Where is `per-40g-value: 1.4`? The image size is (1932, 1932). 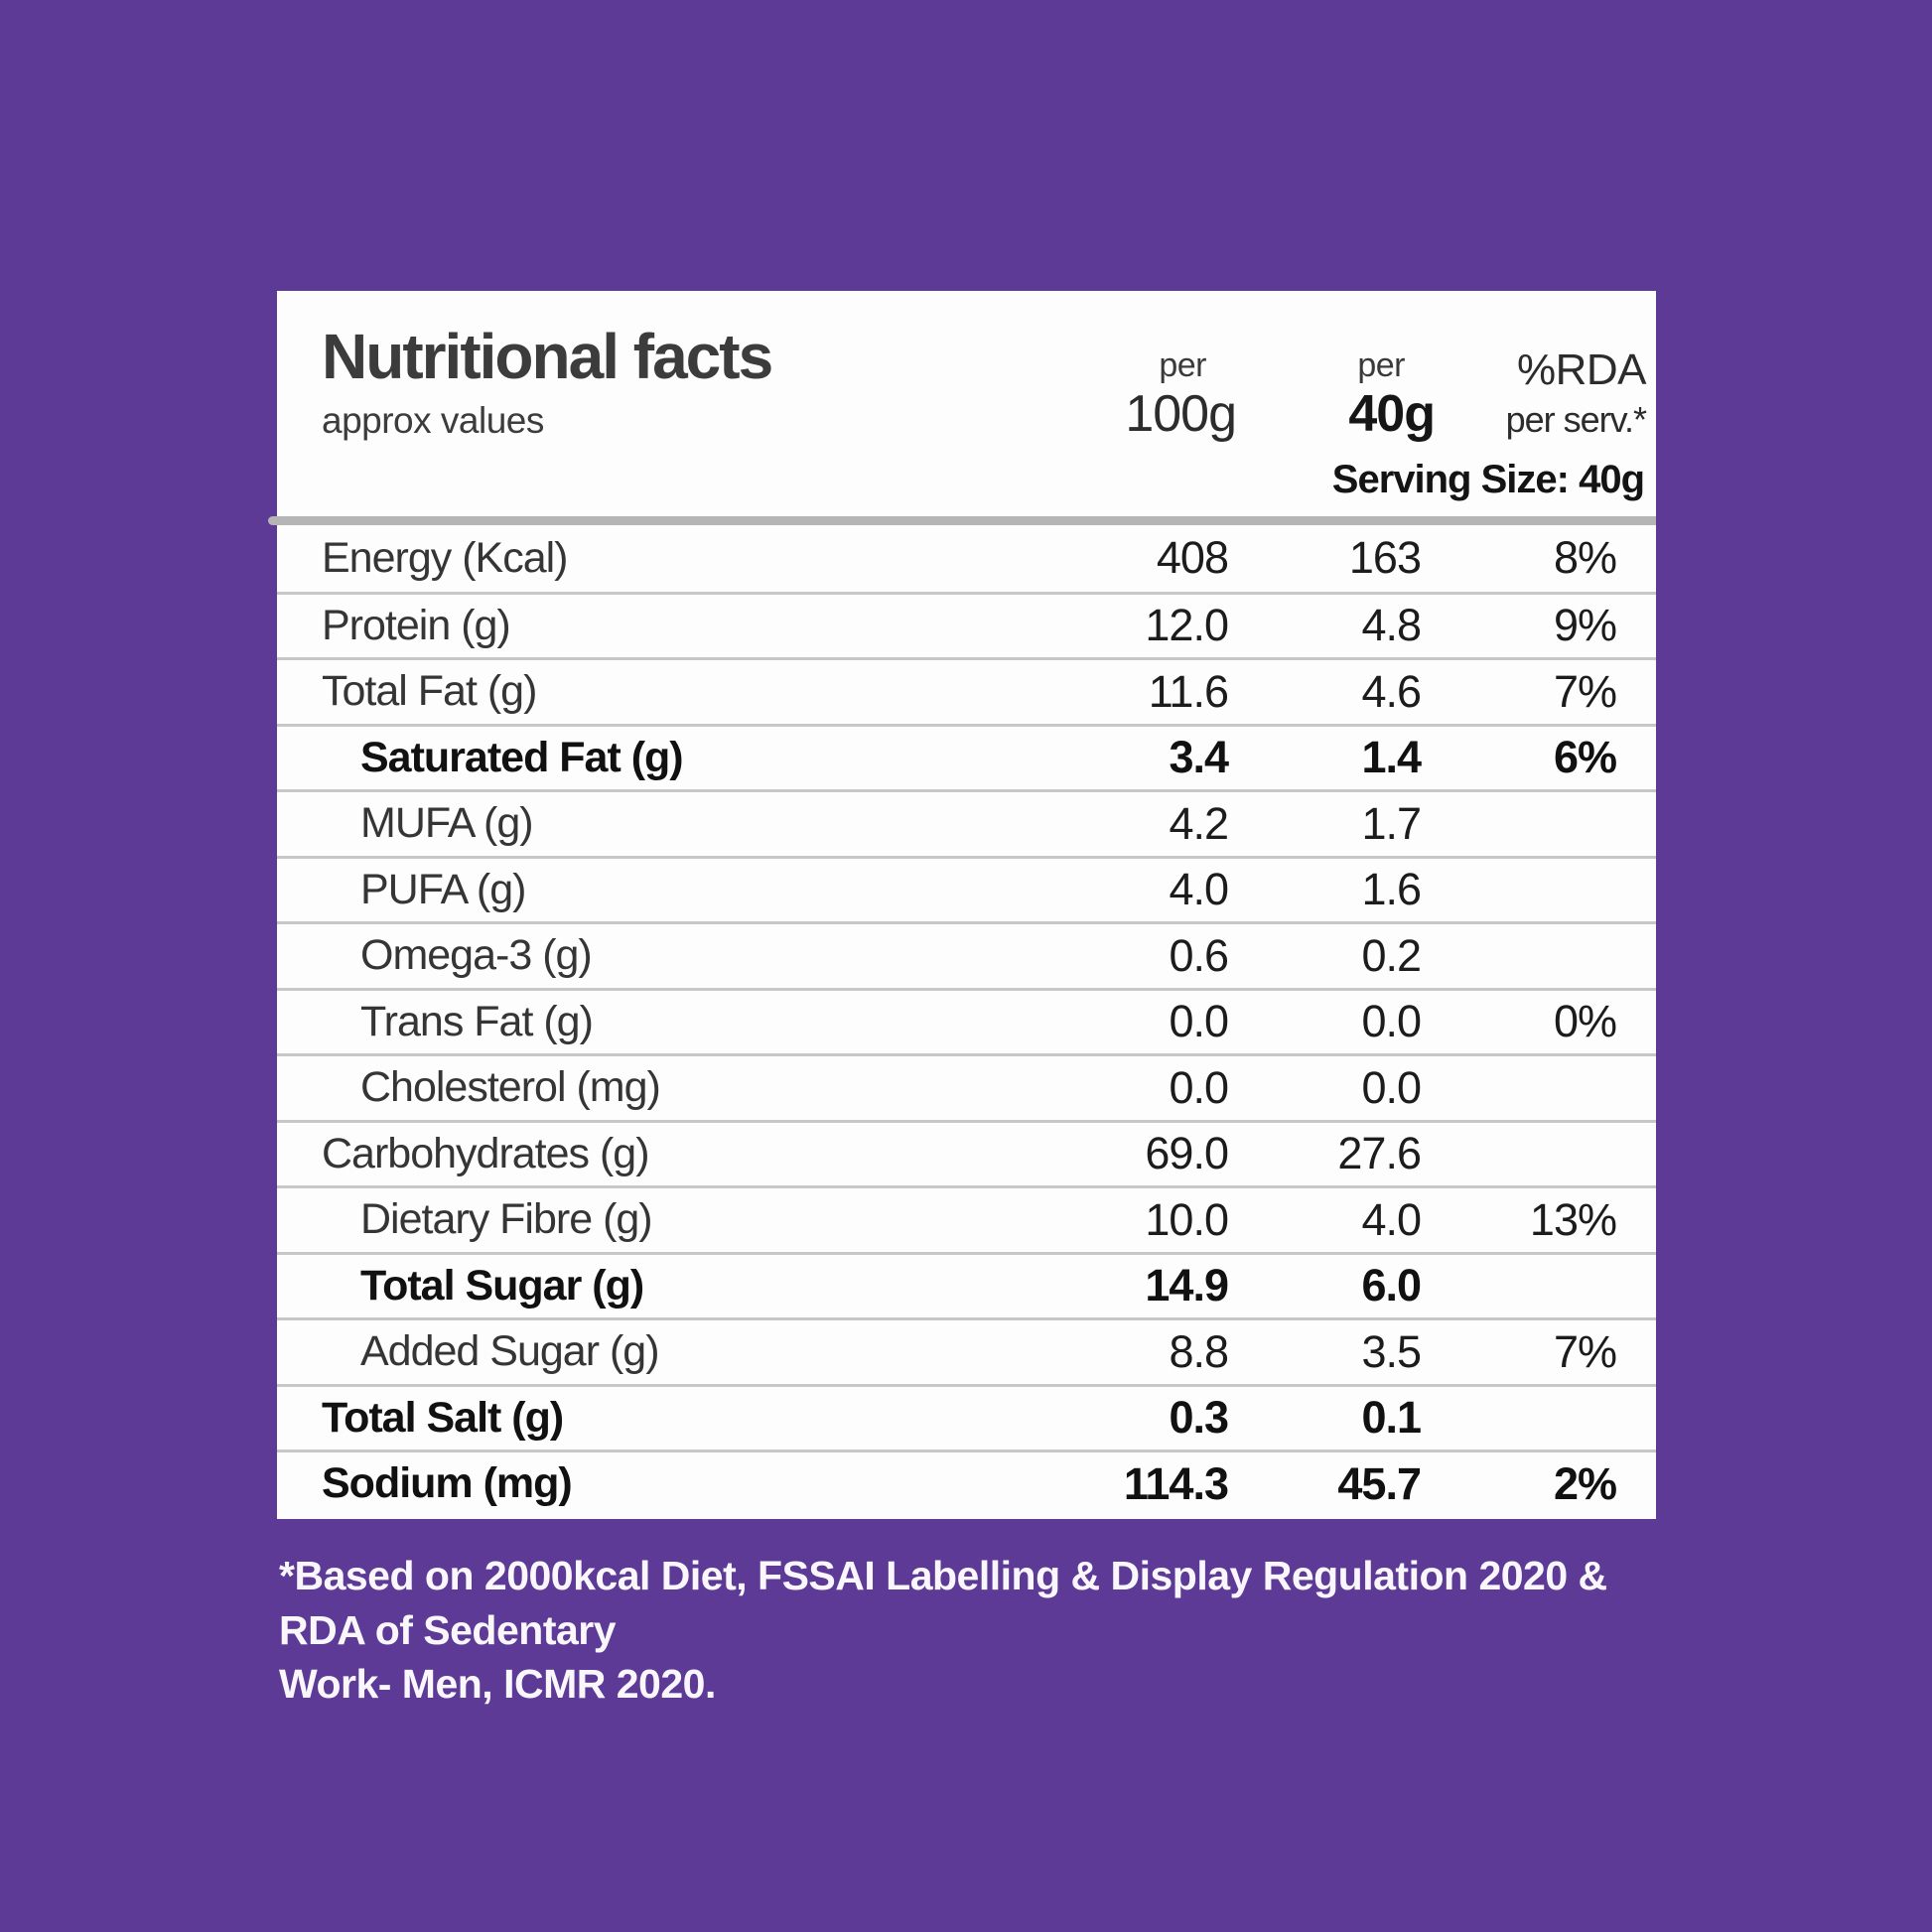
per-40g-value: 1.4 is located at coordinates (1392, 757).